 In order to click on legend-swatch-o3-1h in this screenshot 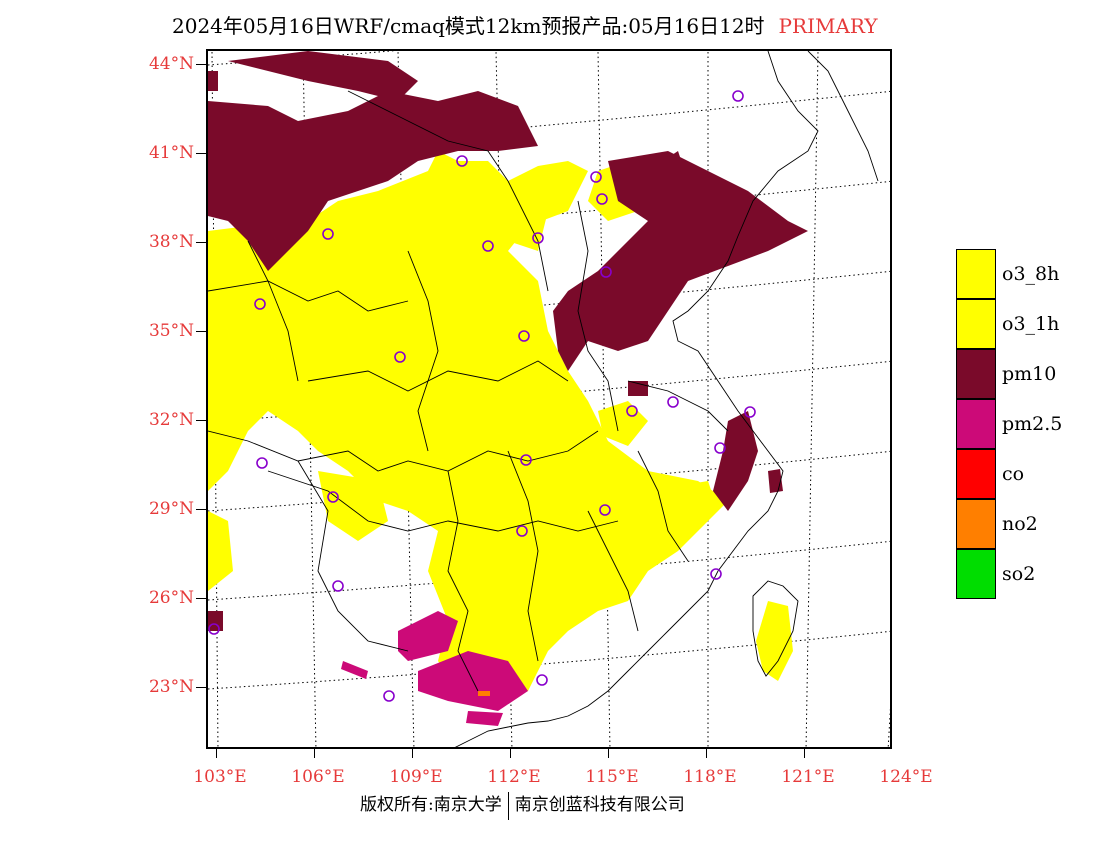, I will do `click(976, 324)`.